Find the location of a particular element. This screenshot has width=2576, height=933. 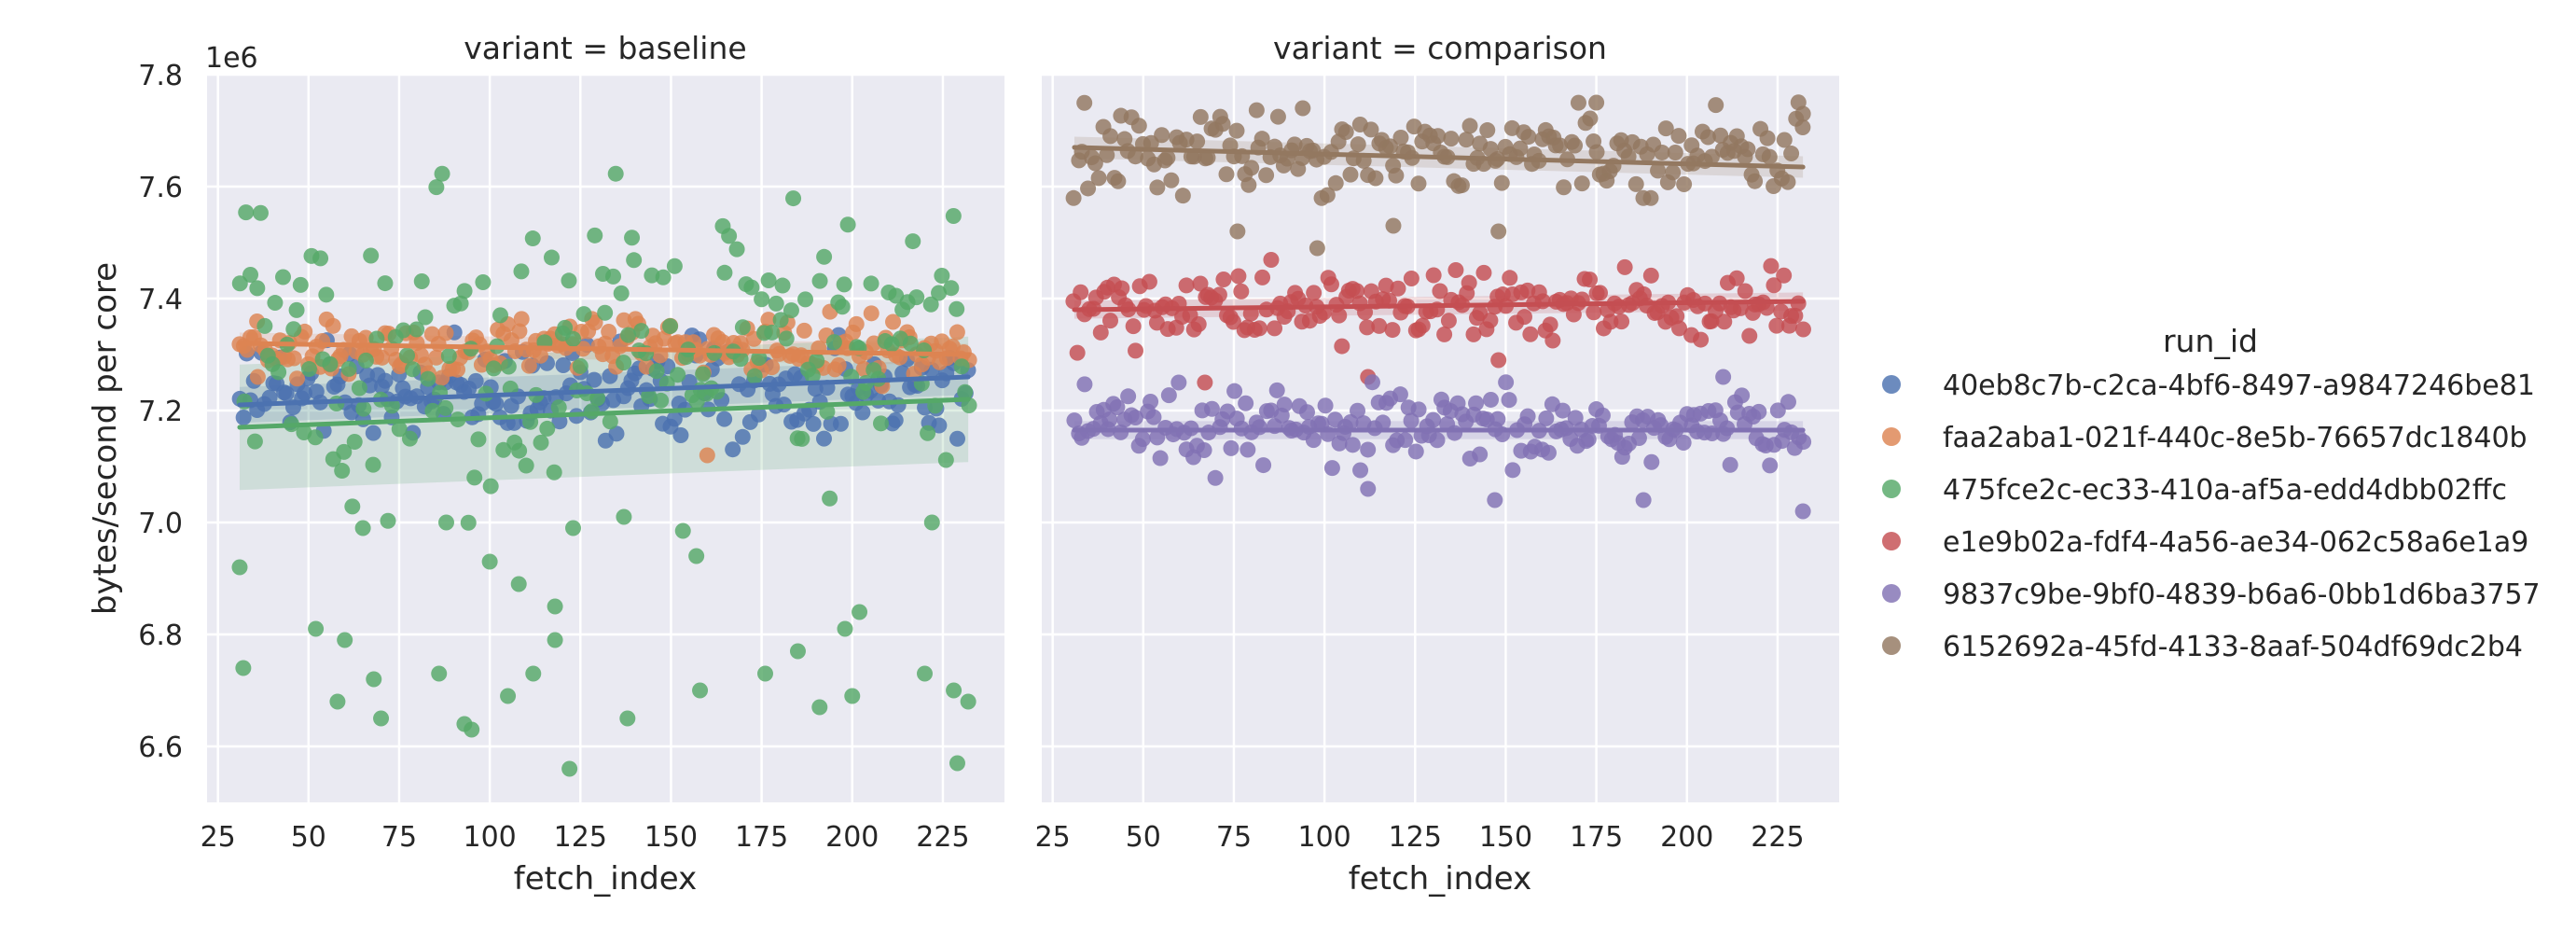

legend-title: run_id is located at coordinates (2210, 341).